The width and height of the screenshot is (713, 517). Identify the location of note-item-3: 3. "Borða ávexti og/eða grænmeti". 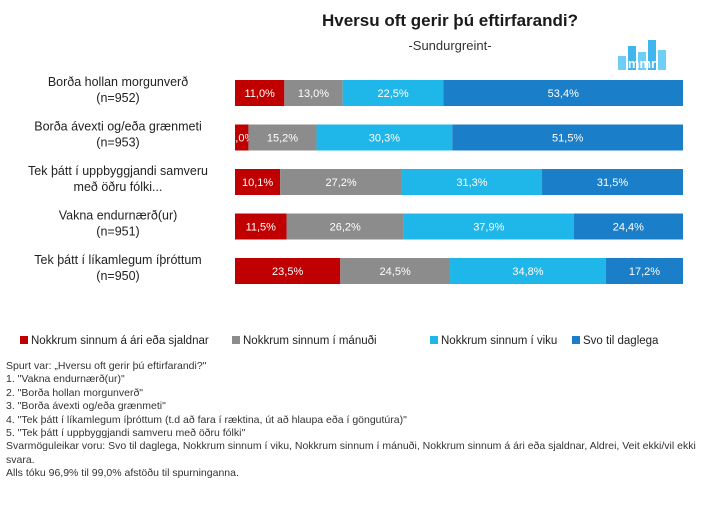
(86, 406).